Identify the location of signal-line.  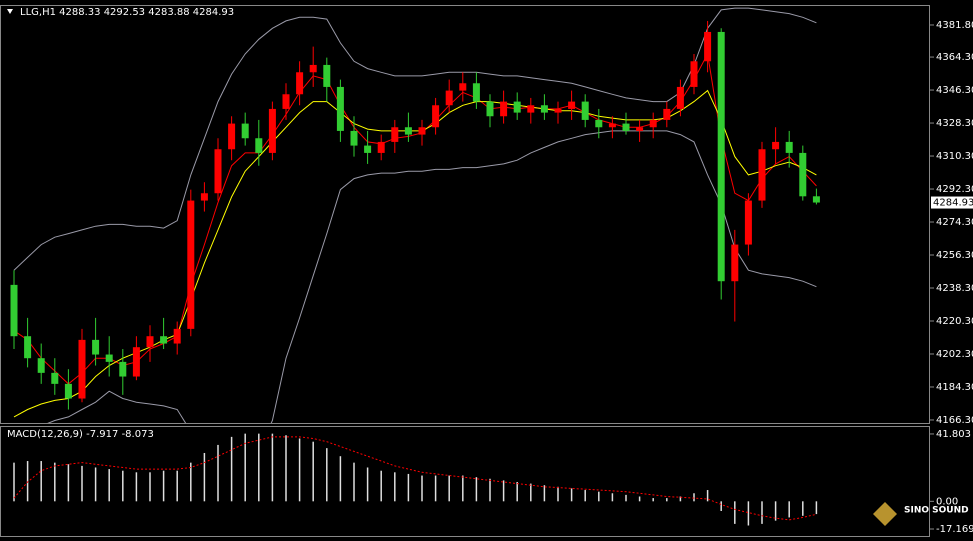
(415, 478).